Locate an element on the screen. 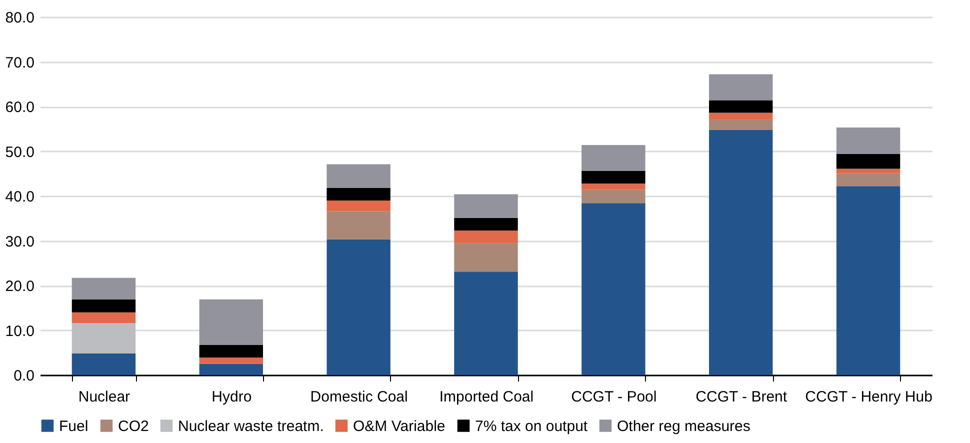 The width and height of the screenshot is (970, 443). legend-label: 7% tax on output is located at coordinates (531, 426).